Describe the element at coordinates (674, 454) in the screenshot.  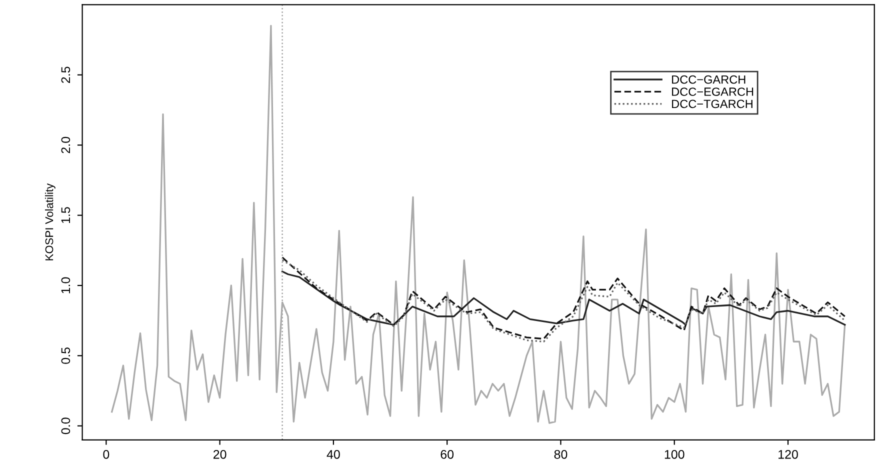
I see `x-tick-label: 100` at that location.